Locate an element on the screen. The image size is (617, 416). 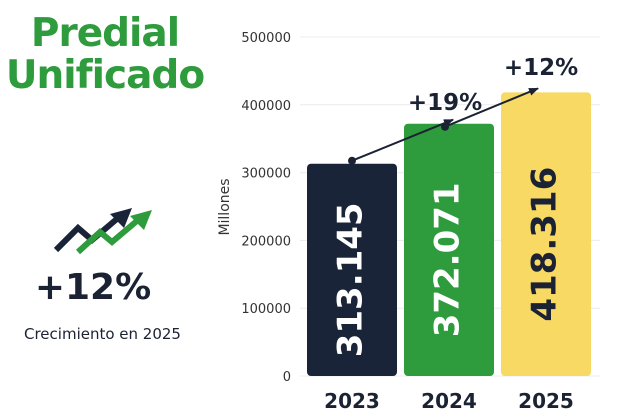
y-tick-label: 100000 is located at coordinates (266, 309).